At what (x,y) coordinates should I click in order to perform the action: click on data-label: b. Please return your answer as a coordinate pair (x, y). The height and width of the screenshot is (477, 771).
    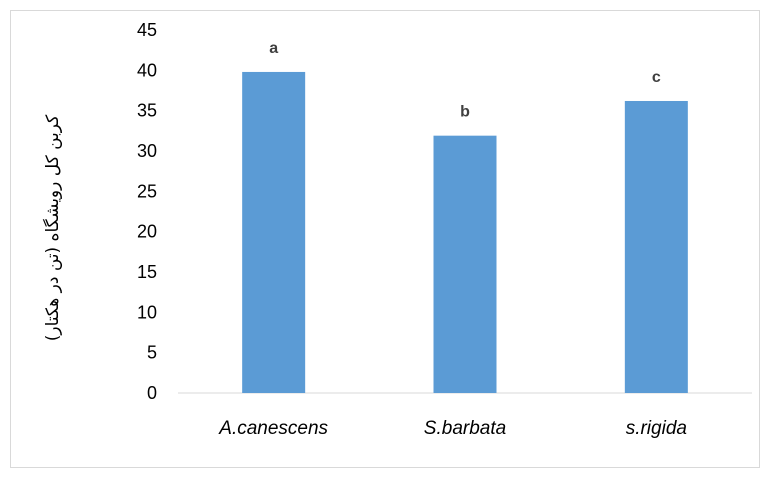
    Looking at the image, I should click on (465, 112).